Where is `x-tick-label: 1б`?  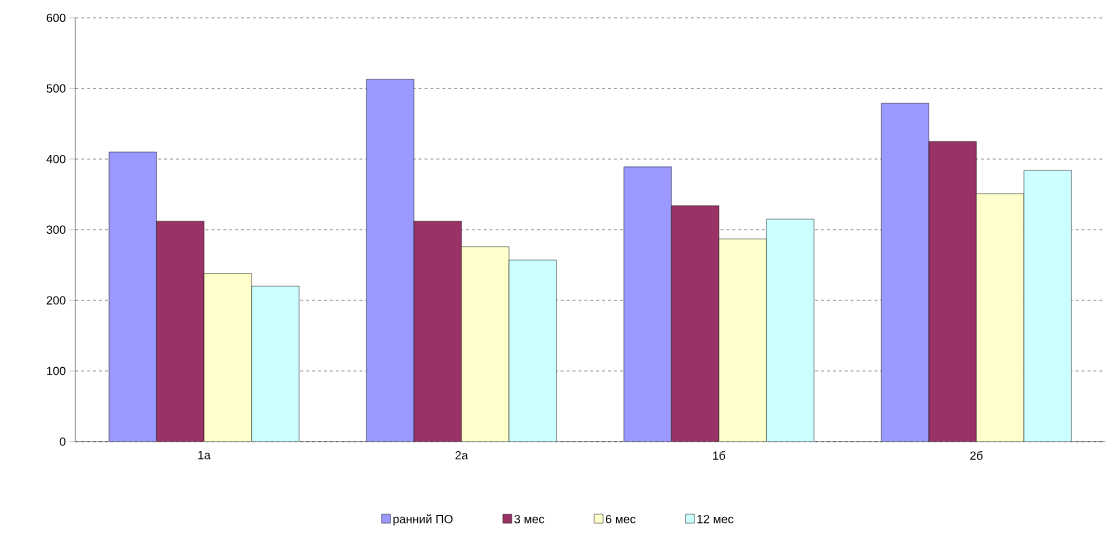
x-tick-label: 1б is located at coordinates (719, 455).